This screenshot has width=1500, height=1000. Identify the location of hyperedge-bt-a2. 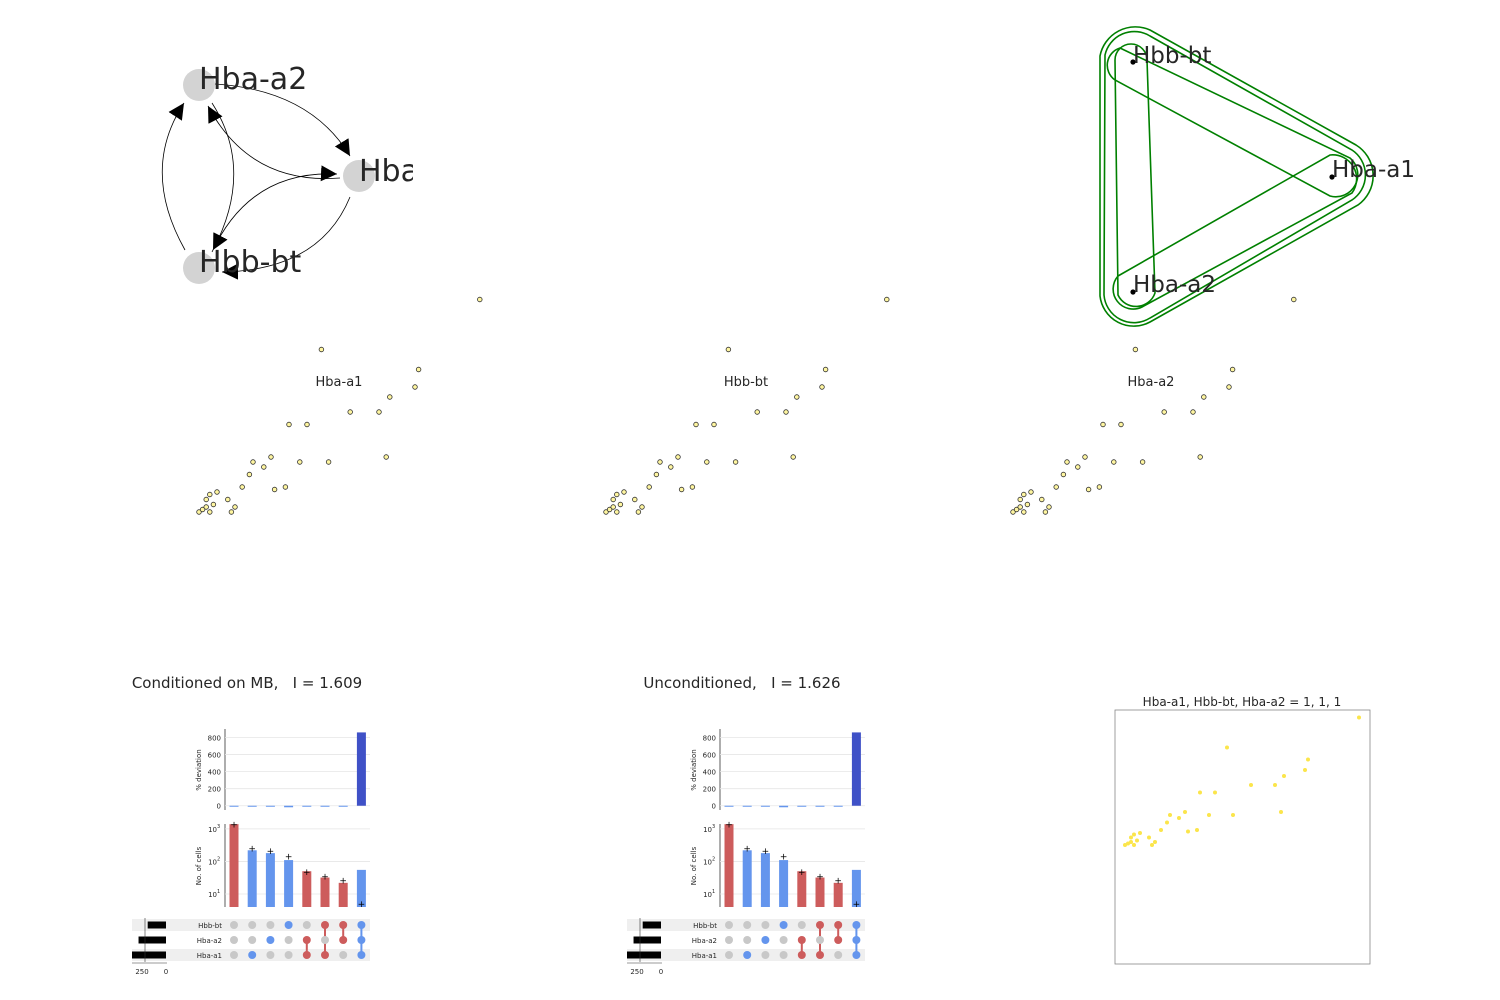
(1135, 175).